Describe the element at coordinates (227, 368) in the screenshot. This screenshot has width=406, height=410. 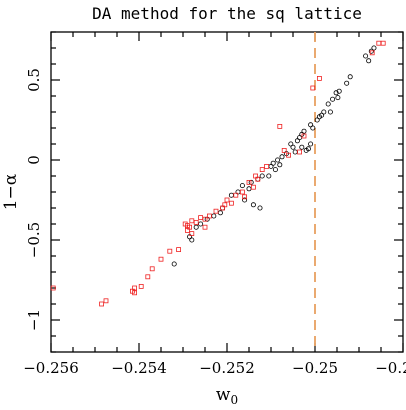
I see `x-tick-label: −0.252` at that location.